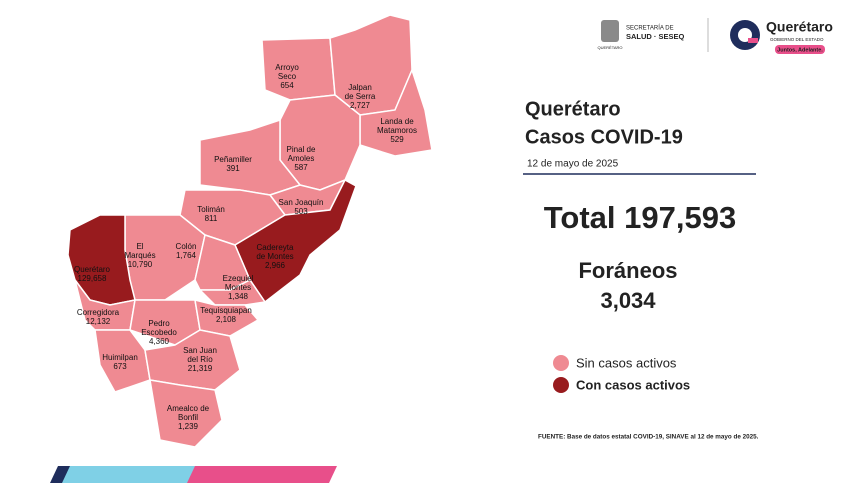 The height and width of the screenshot is (483, 860). I want to click on municipality-cases: 811, so click(211, 218).